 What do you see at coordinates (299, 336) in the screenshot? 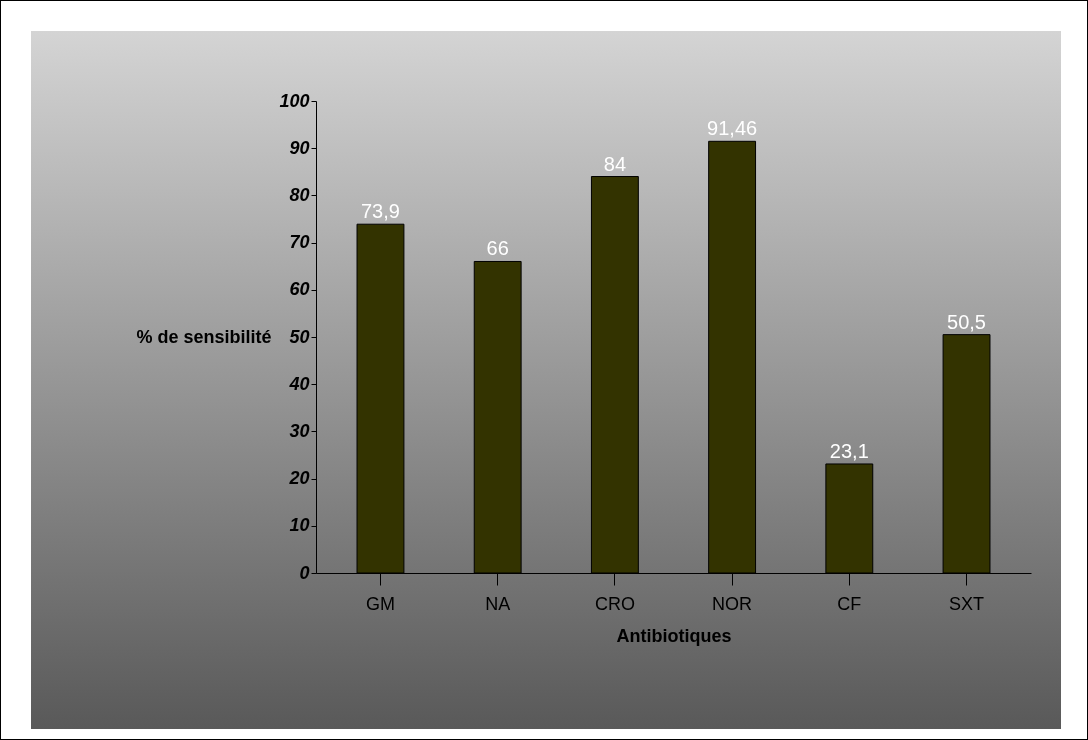
I see `y-tick-label: 50` at bounding box center [299, 336].